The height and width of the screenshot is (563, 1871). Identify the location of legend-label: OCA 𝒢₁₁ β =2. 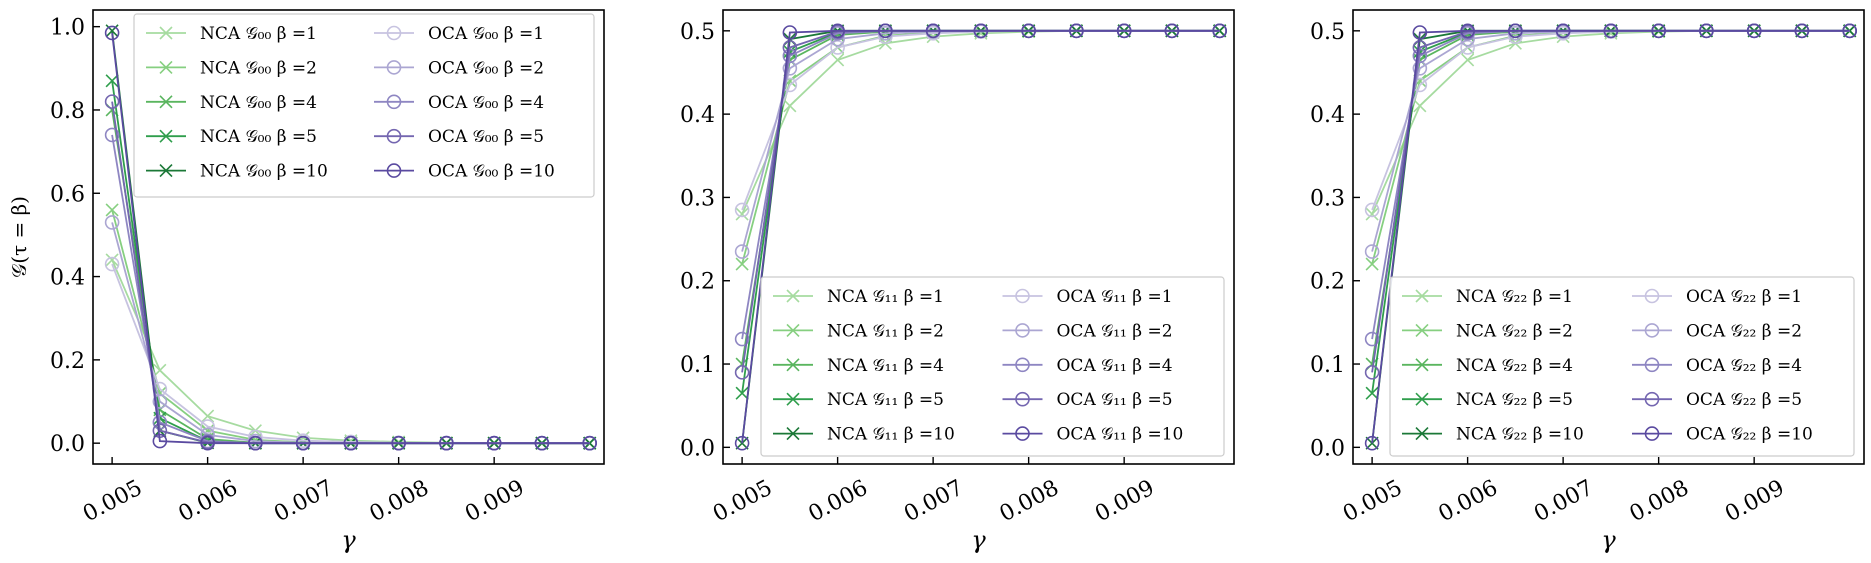
(1115, 331).